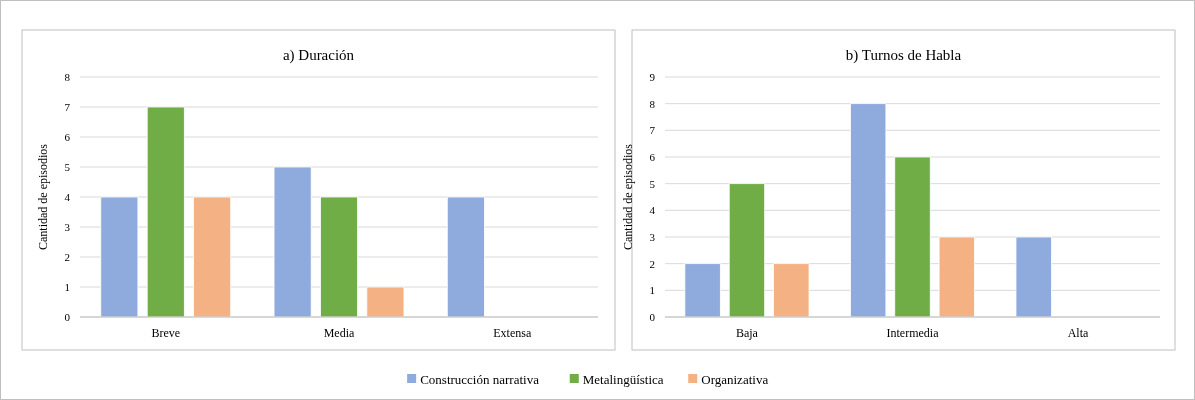 The width and height of the screenshot is (1195, 400). I want to click on x-tick-label: Extensa, so click(512, 333).